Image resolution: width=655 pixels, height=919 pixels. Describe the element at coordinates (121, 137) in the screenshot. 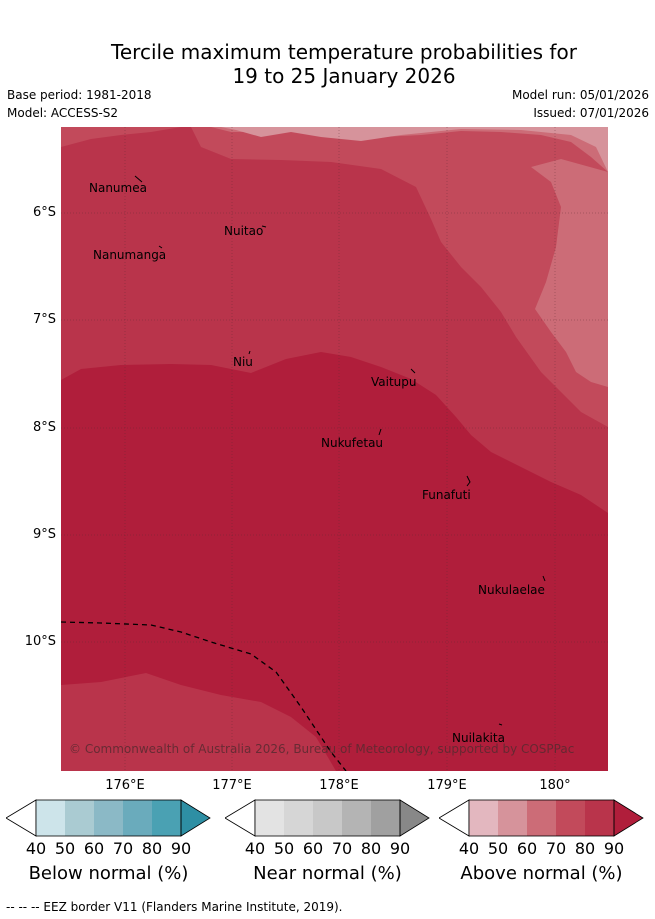

I see `region-above-70-west` at that location.